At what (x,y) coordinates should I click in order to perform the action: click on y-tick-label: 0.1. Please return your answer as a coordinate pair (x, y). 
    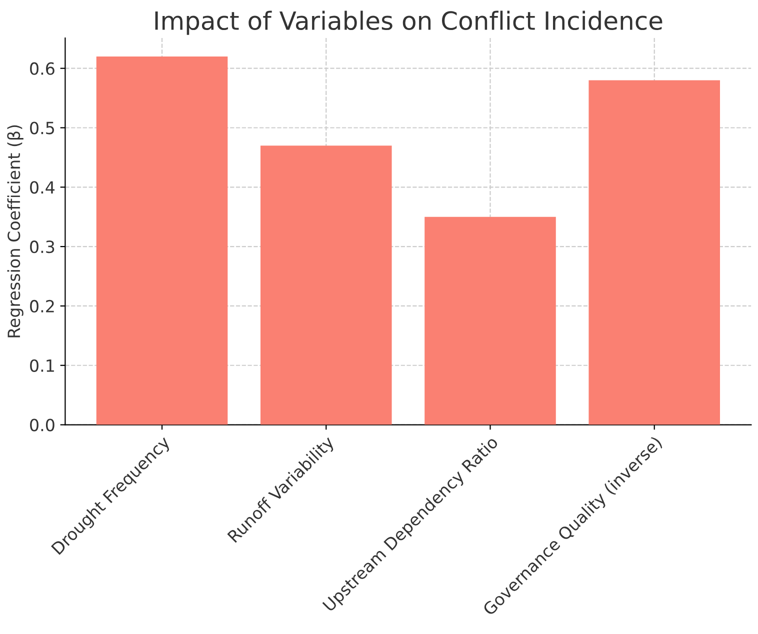
    Looking at the image, I should click on (42, 365).